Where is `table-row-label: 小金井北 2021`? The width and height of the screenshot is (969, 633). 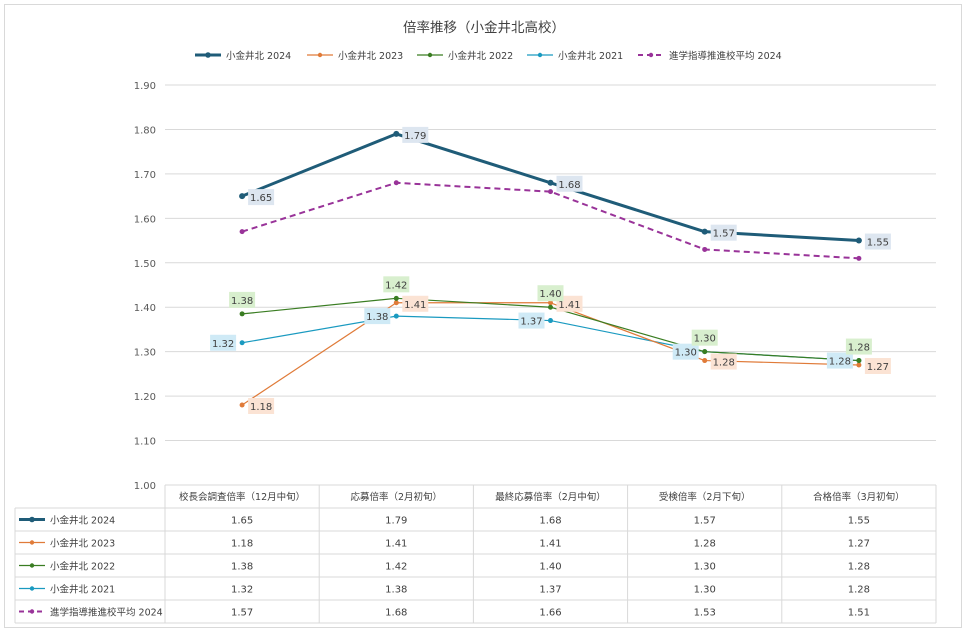 table-row-label: 小金井北 2021 is located at coordinates (82, 590).